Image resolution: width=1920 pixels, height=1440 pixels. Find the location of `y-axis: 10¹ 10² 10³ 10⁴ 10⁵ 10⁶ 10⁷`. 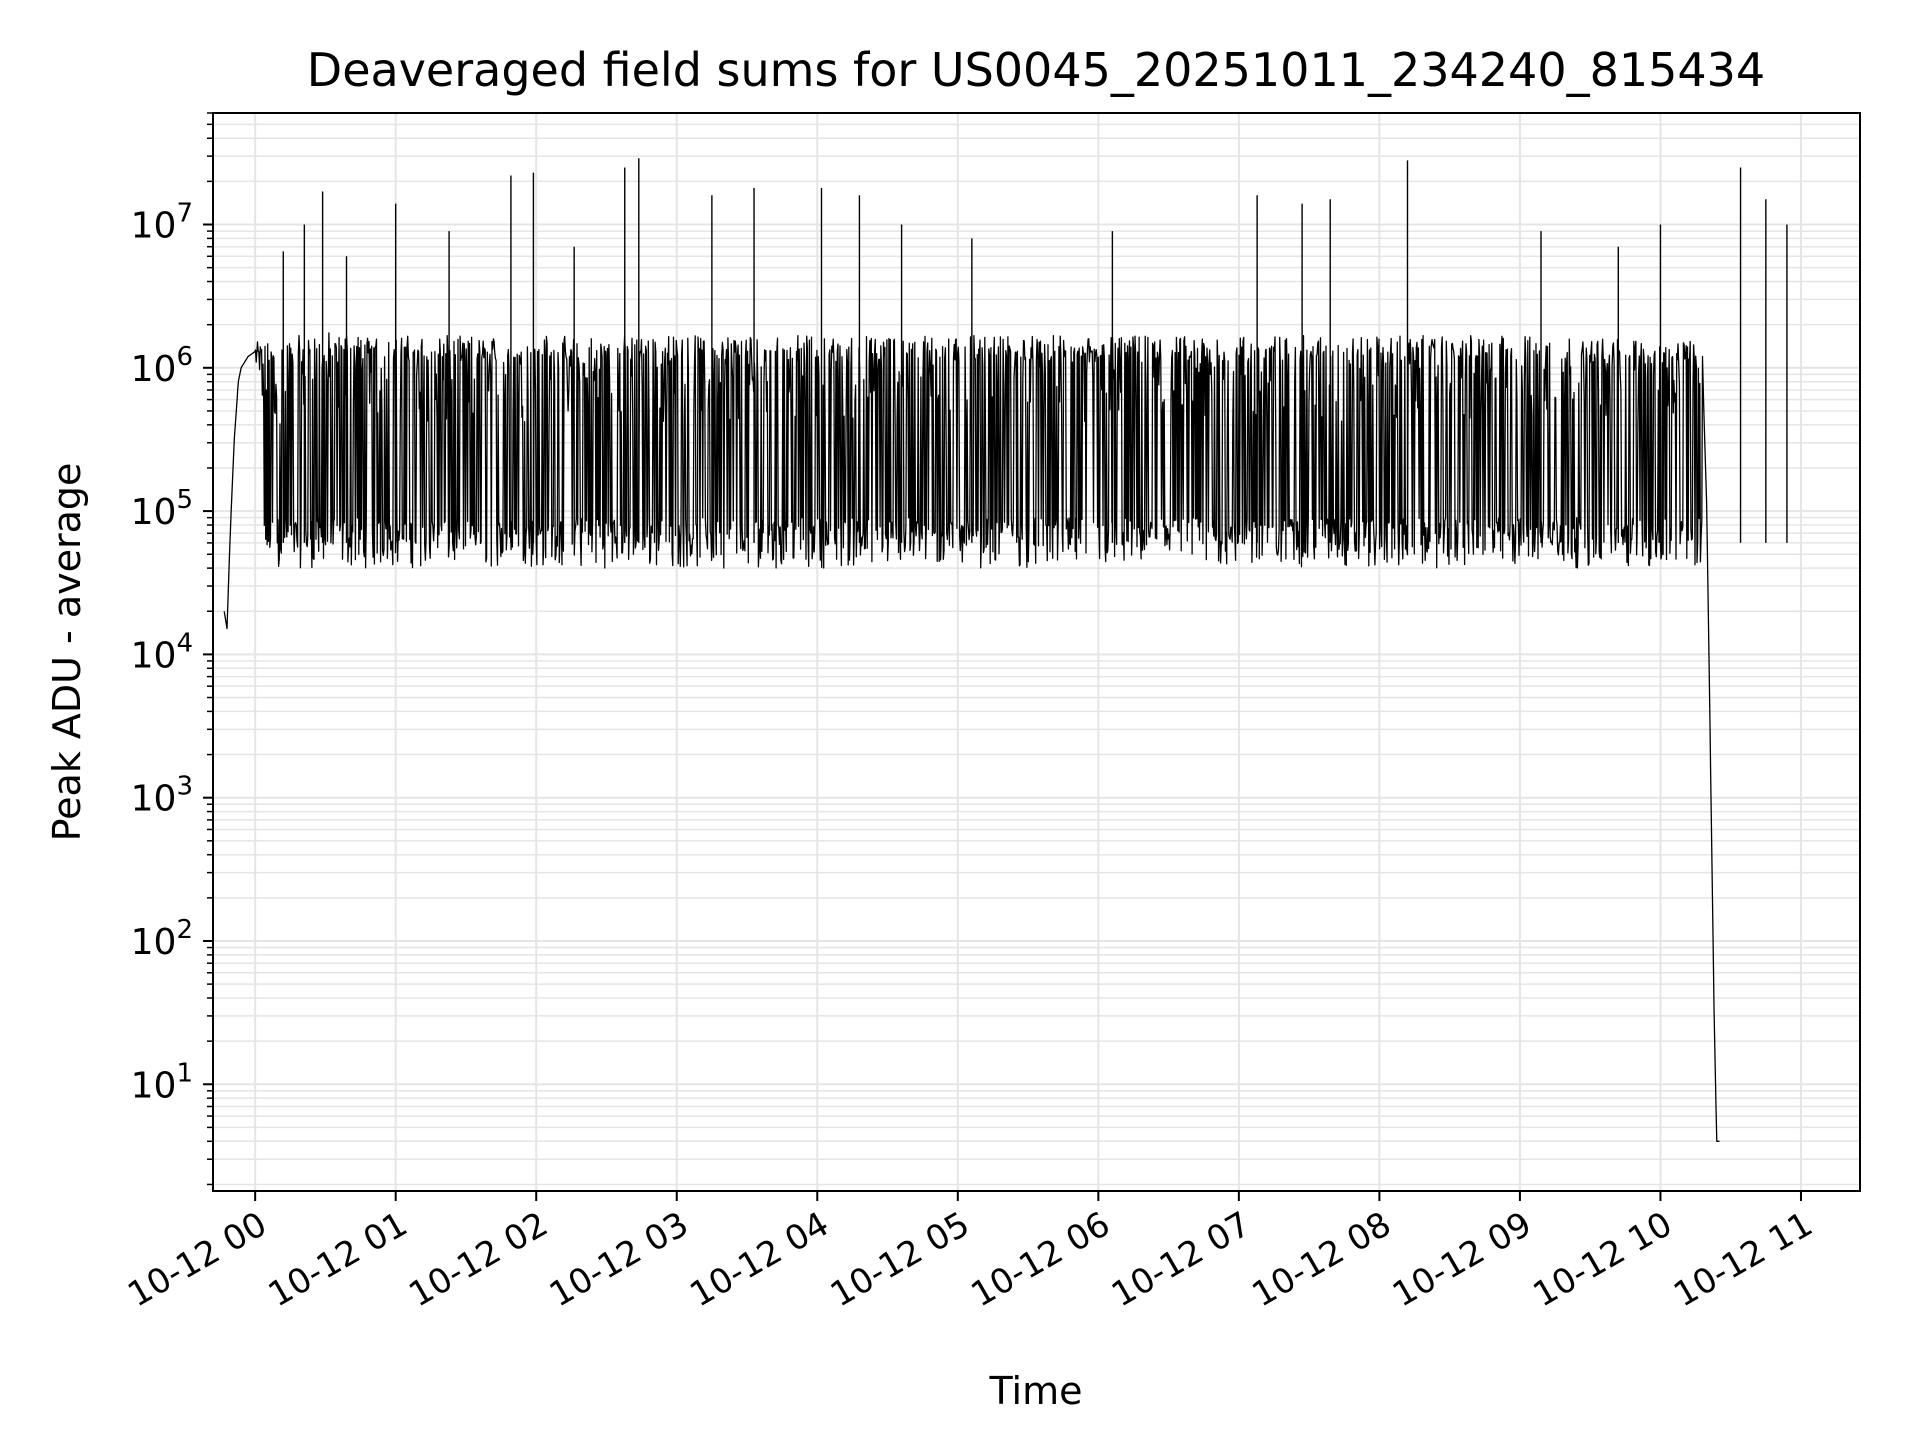

y-axis: 10¹ 10² 10³ 10⁴ 10⁵ 10⁶ 10⁷ is located at coordinates (172, 649).